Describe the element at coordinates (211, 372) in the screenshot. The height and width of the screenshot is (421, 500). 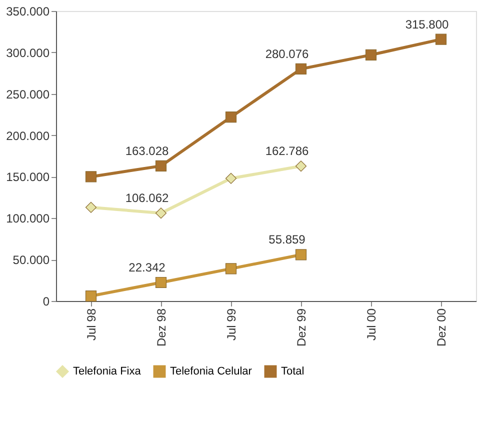
I see `legend-label: Telefonia Celular` at that location.